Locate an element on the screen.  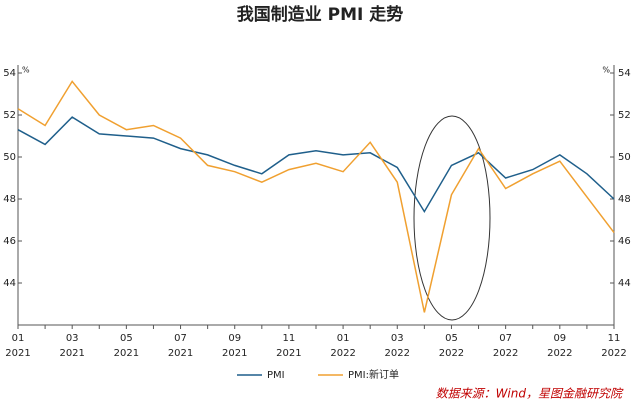
y2-tick-label: 44 is located at coordinates (624, 283).